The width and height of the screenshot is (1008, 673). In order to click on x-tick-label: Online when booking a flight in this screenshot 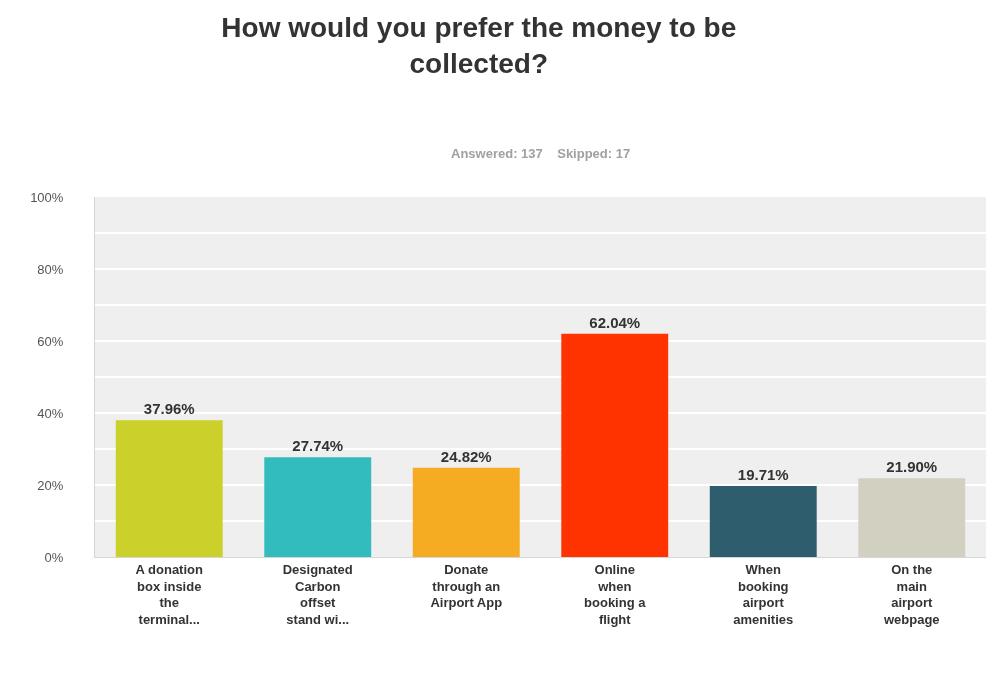, I will do `click(615, 594)`.